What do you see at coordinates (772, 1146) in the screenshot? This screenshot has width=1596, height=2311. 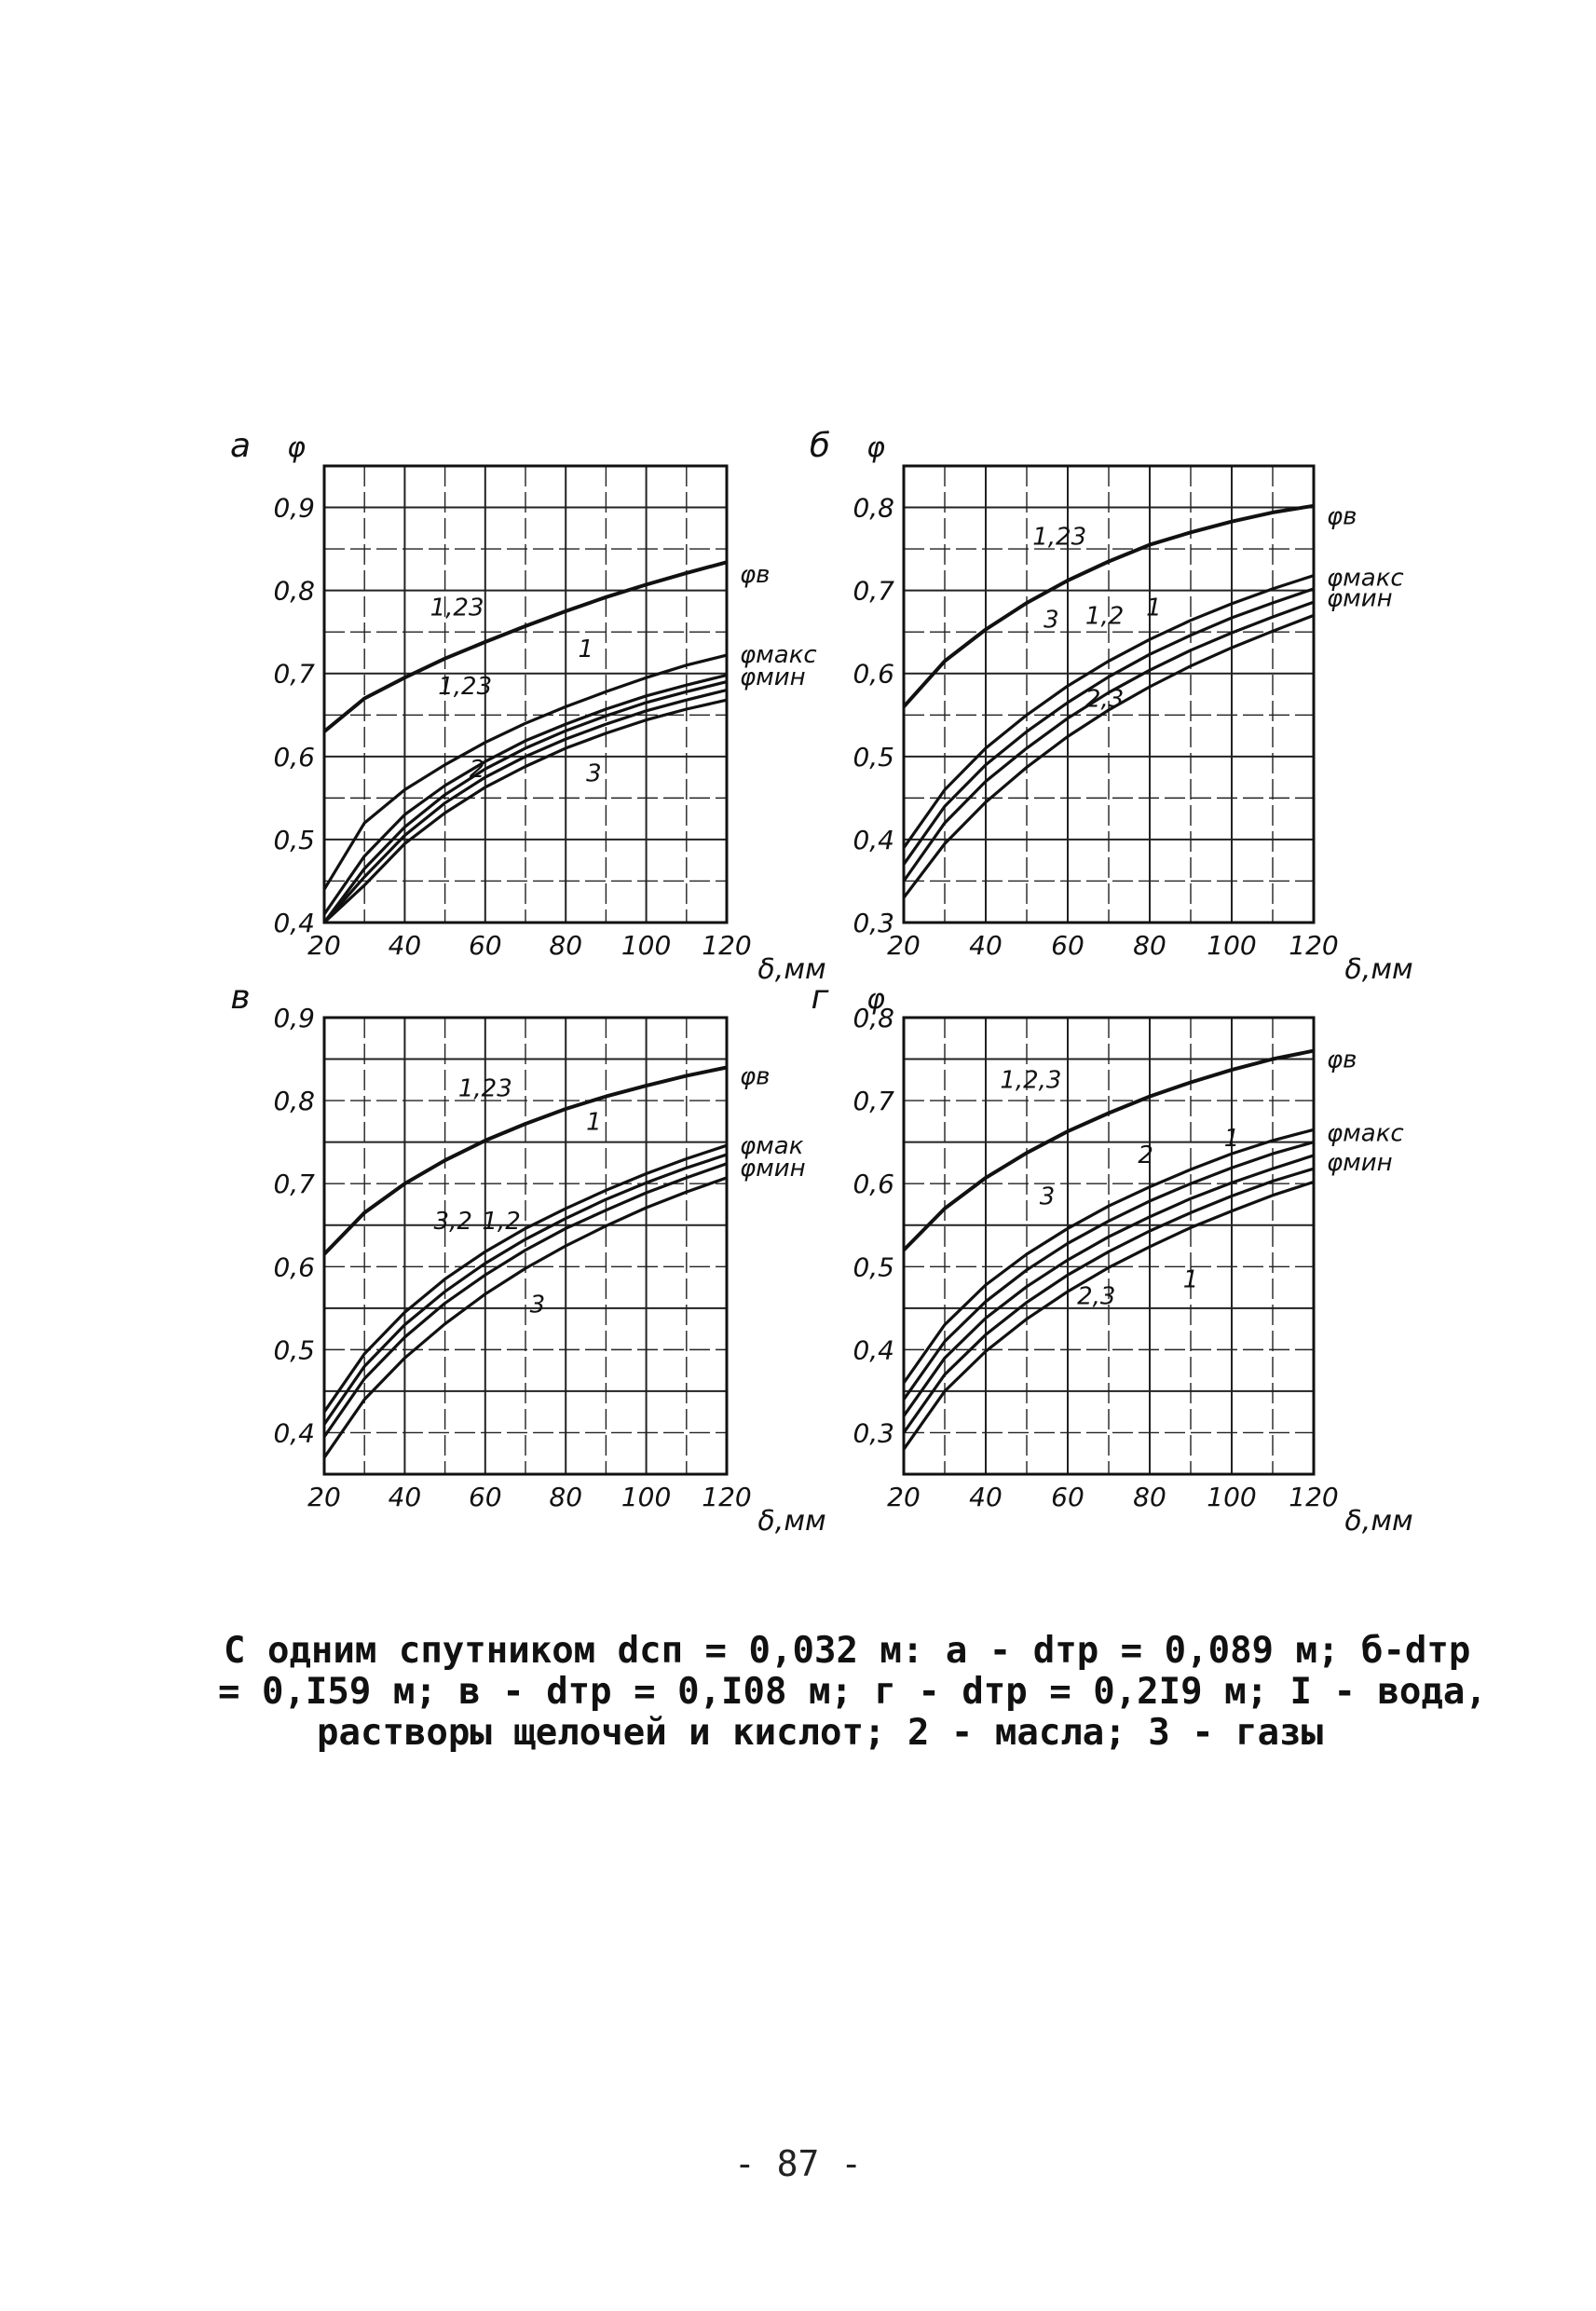 I see `curve-group-label: φмак` at bounding box center [772, 1146].